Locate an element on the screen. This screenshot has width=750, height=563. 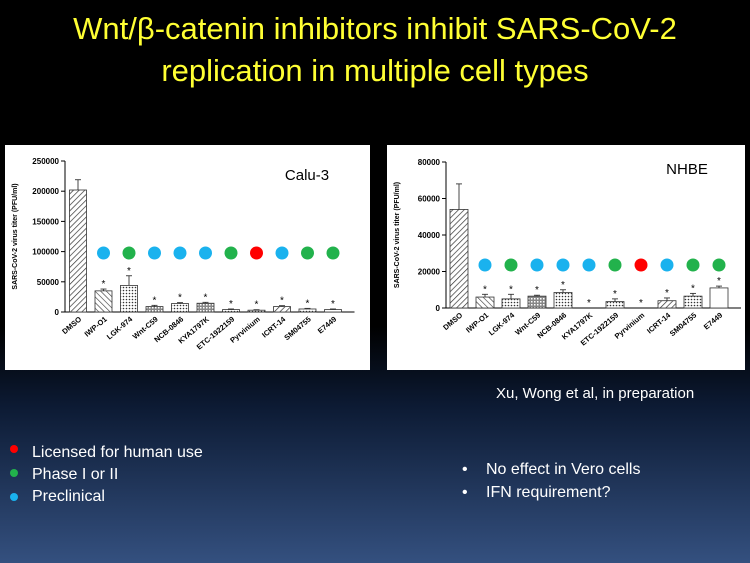
y-tick-label: 200000 is located at coordinates (45, 191).